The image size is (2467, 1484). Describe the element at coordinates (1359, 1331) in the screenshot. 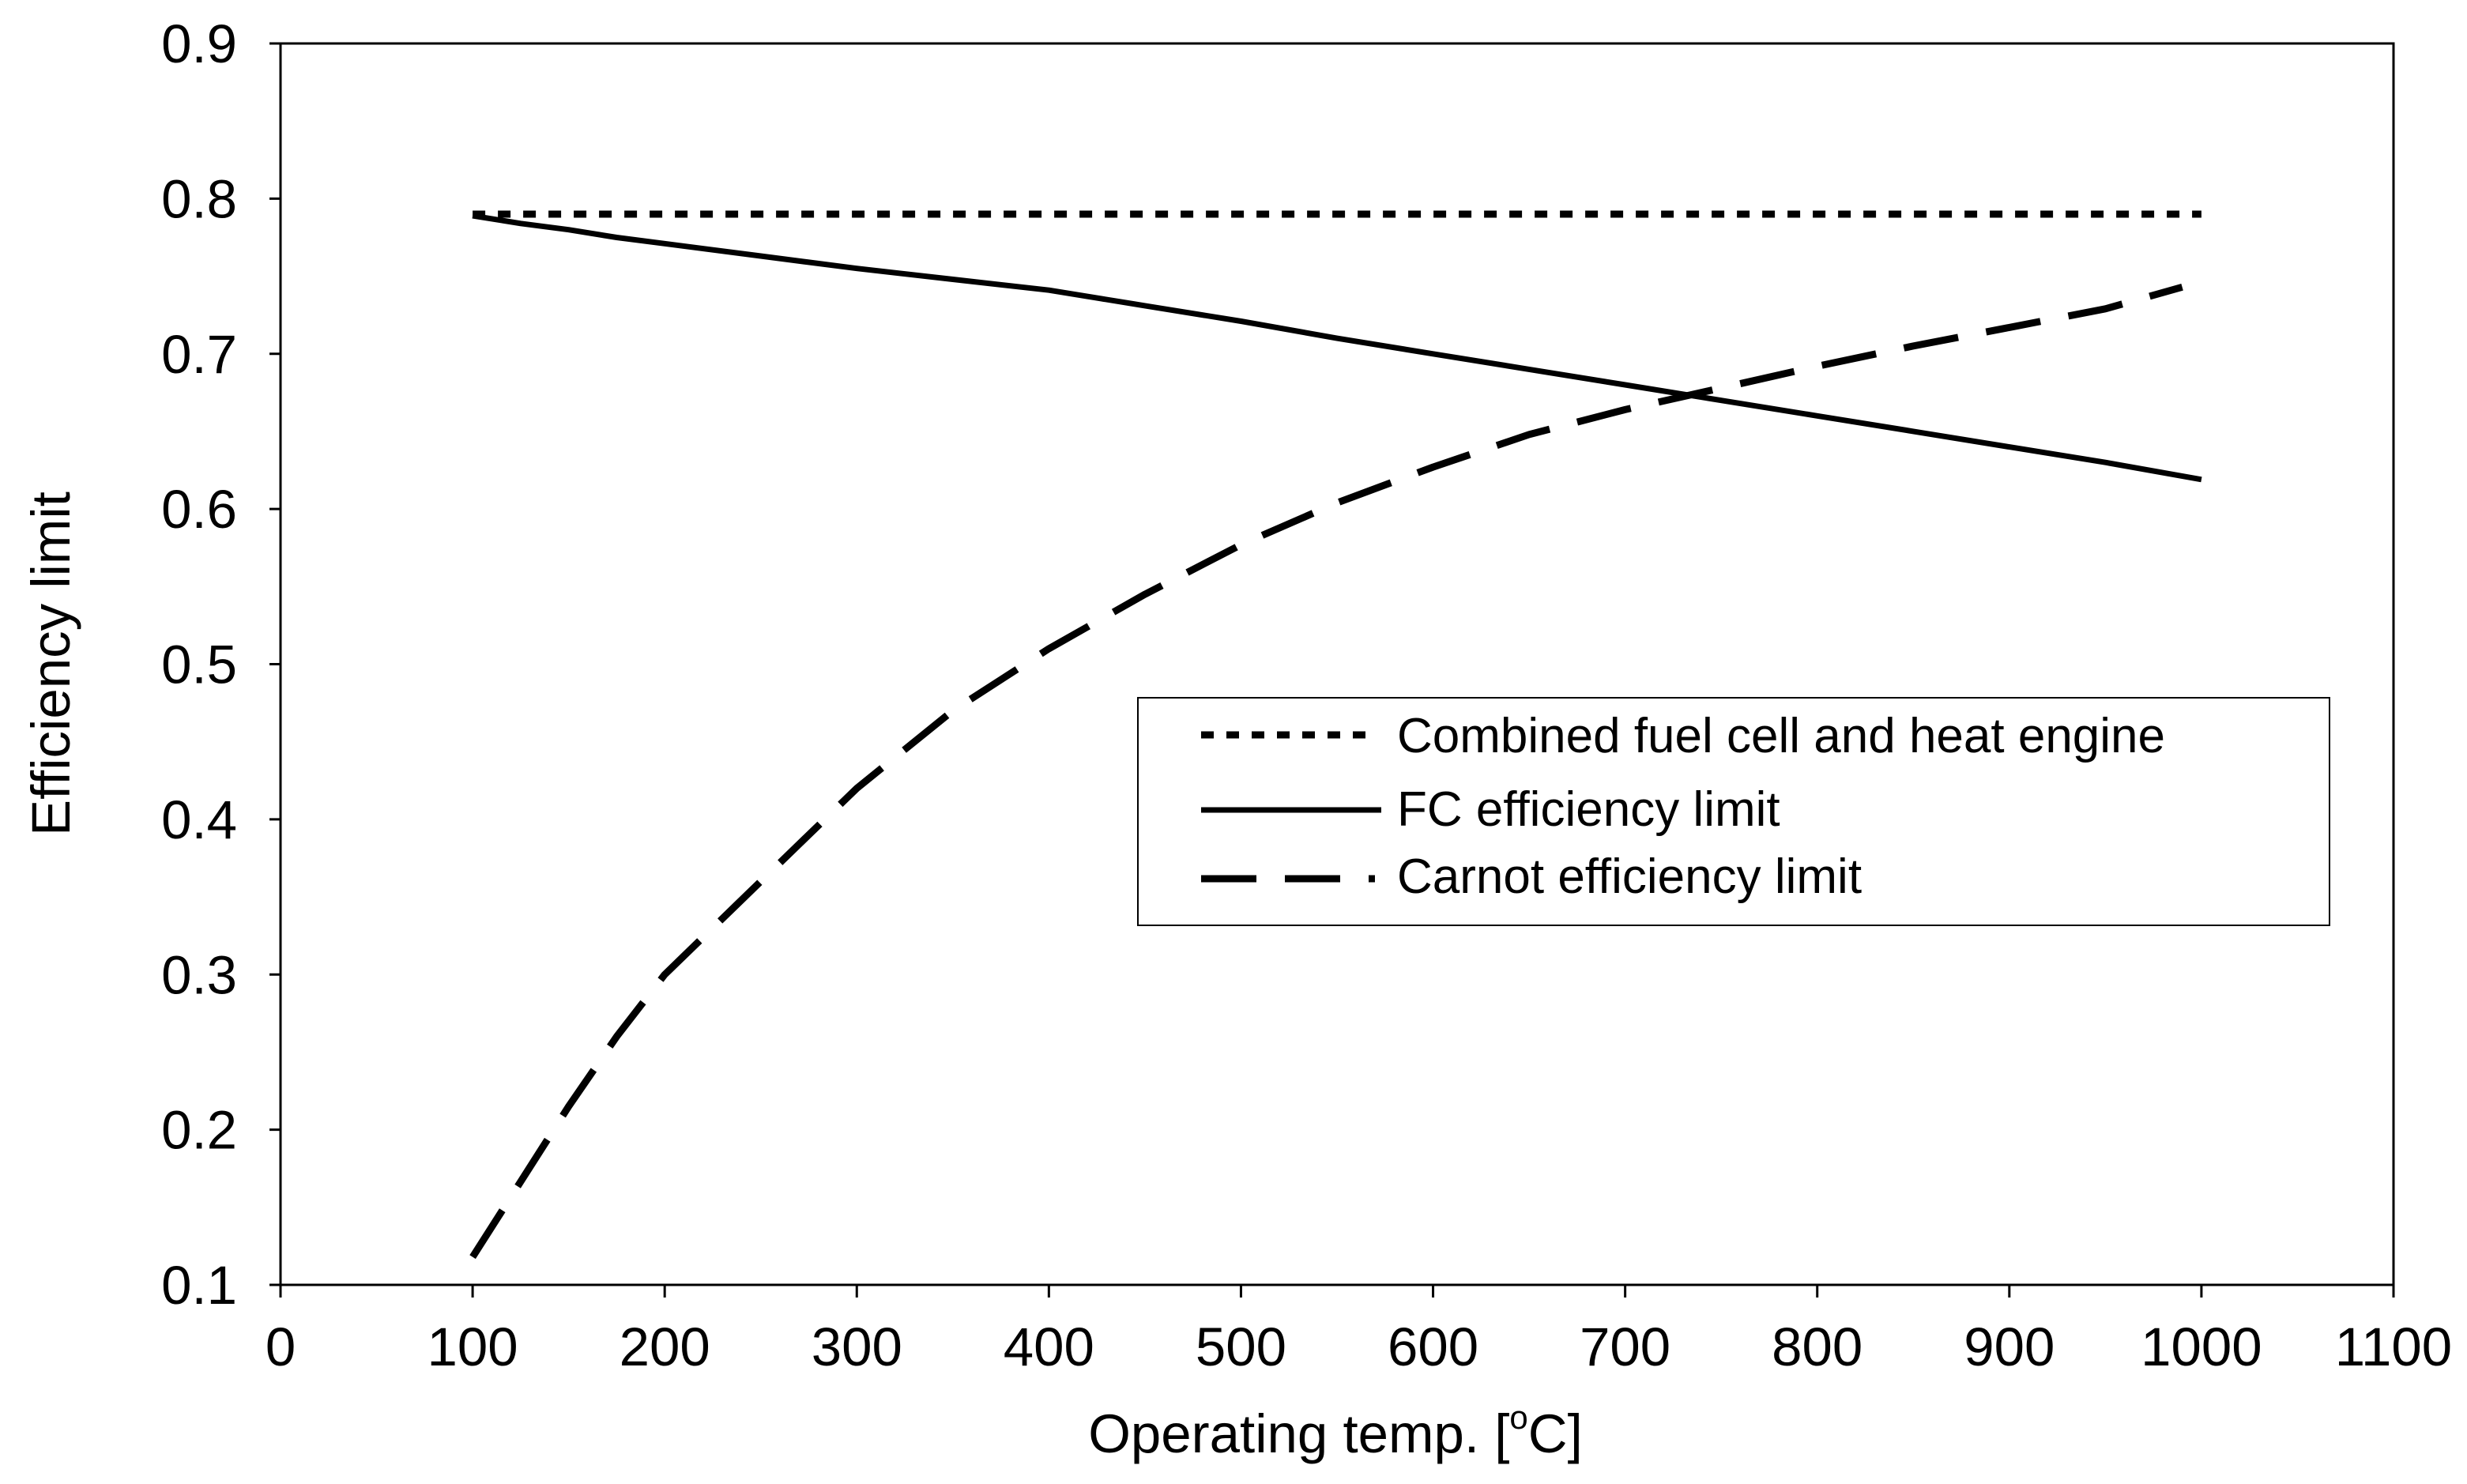

I see `x-axis-ticks: 0 100 200 300 400 500 600 700 800 900 1000 1100` at that location.